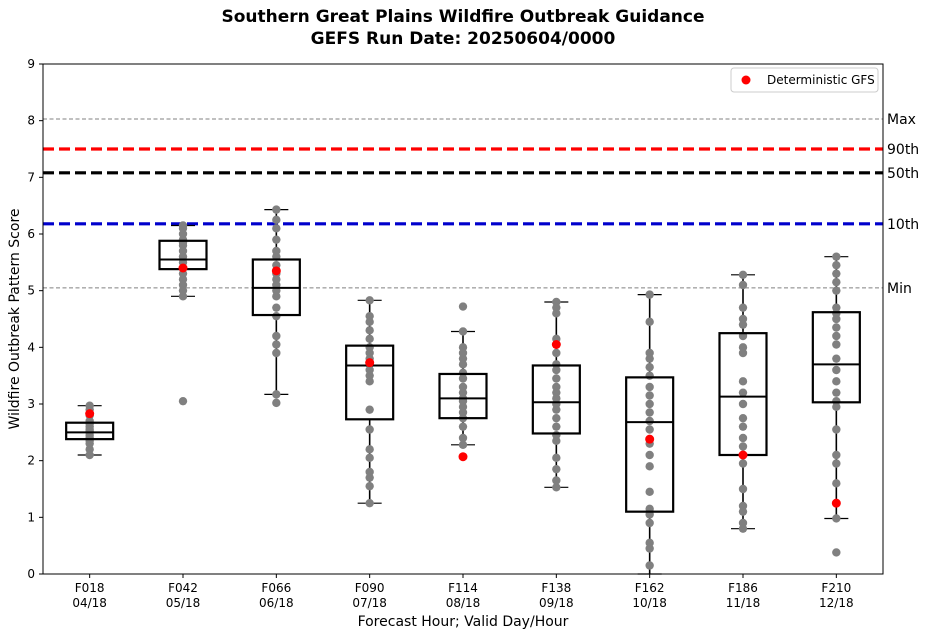  I want to click on x-axis-label: Forecast Hour; Valid Day/Hour, so click(463, 622).